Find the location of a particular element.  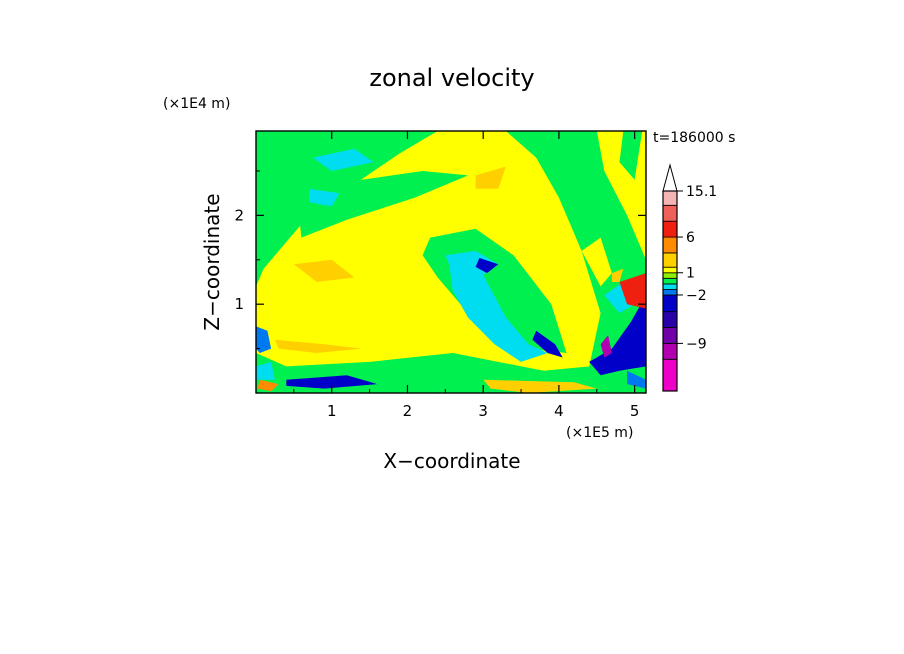

x-tick-label-1: 2 is located at coordinates (408, 411).